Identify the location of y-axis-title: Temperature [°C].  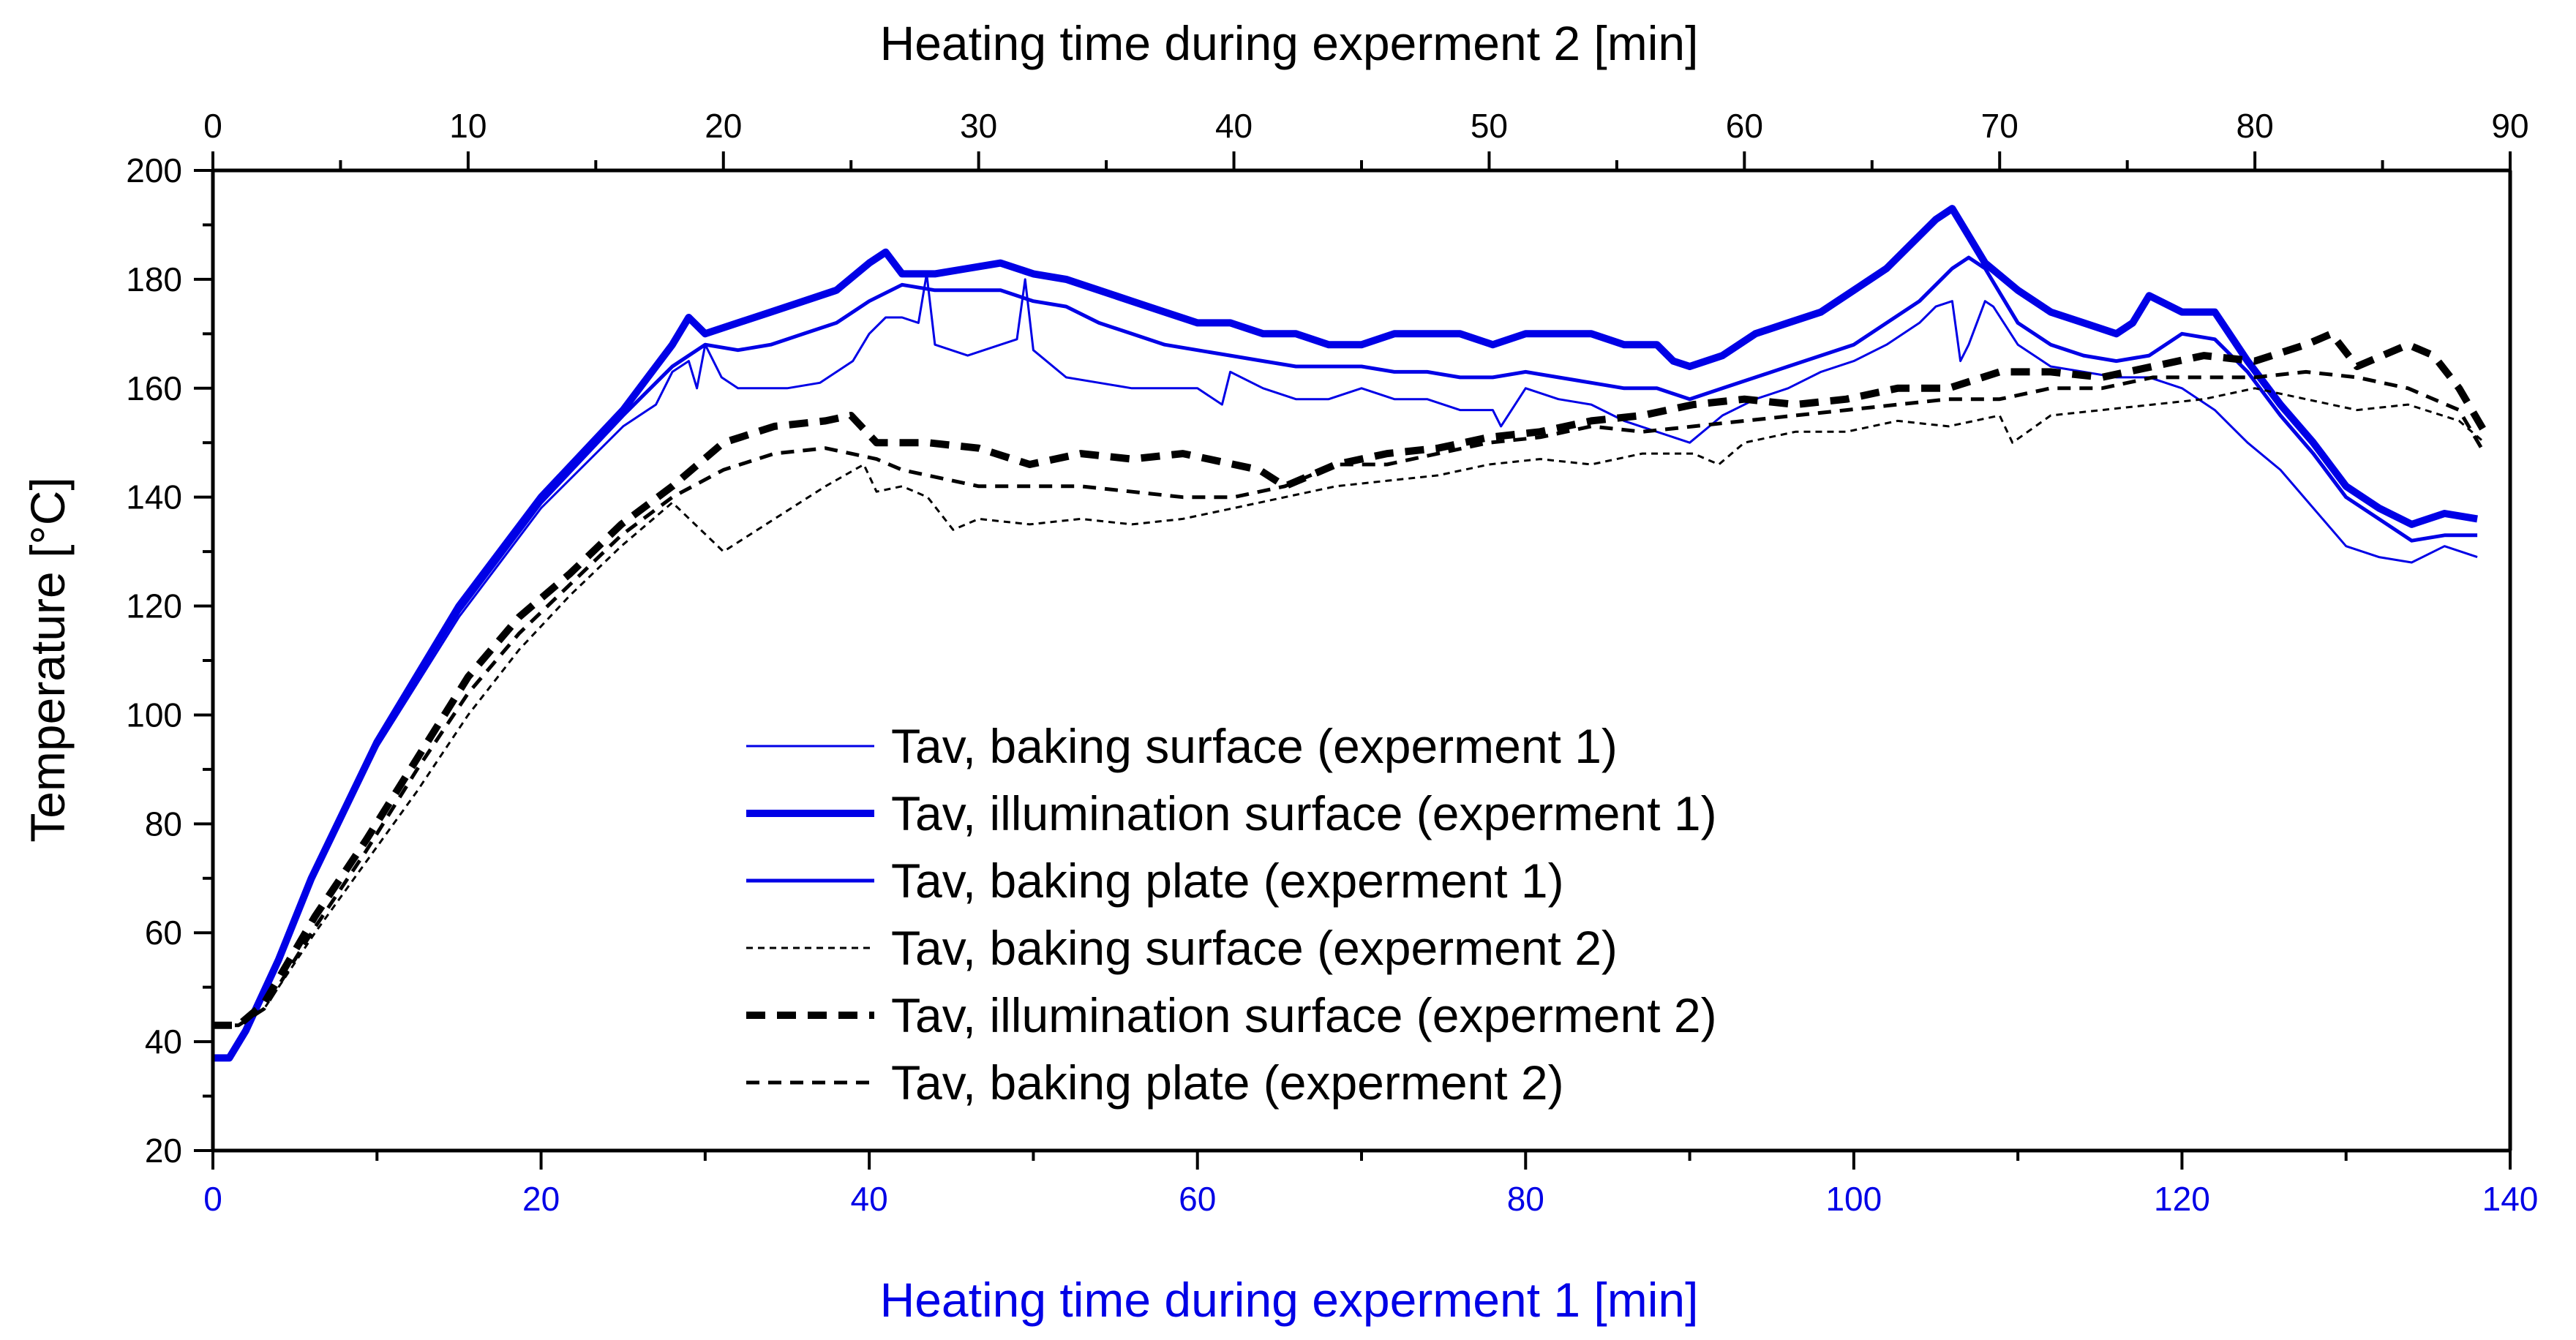
(47, 660).